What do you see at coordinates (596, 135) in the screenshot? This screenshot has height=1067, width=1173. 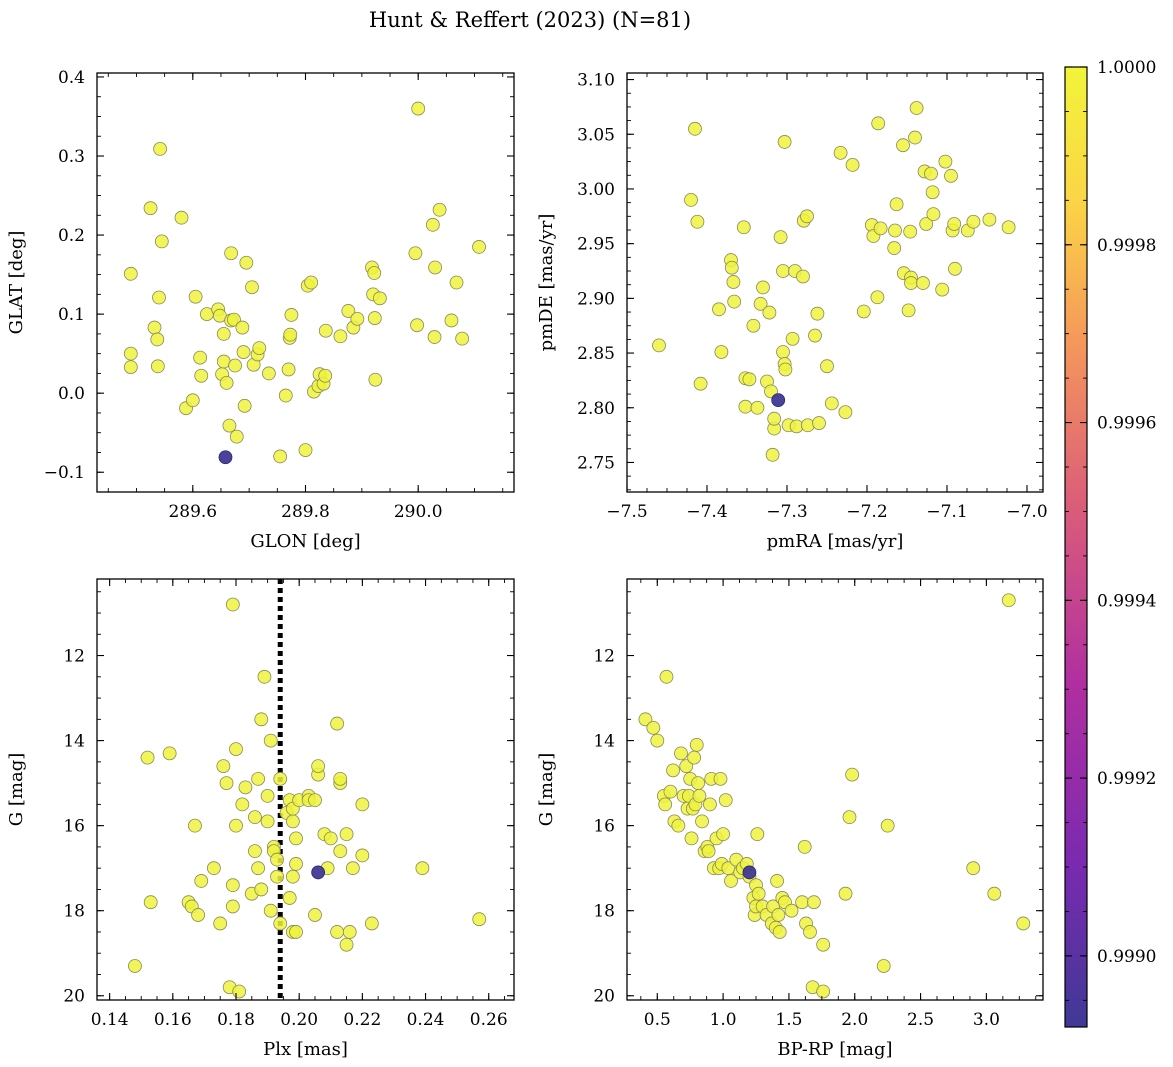 I see `y-tick-label: 3.05` at bounding box center [596, 135].